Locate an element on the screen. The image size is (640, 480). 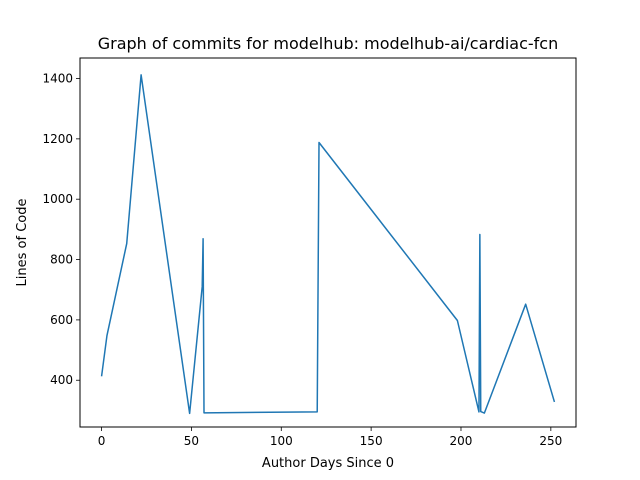
x-tick-label: 50 is located at coordinates (191, 441).